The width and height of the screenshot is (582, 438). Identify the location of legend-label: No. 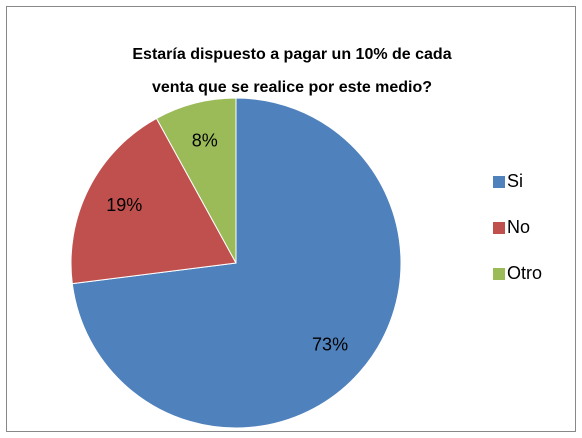
(518, 227).